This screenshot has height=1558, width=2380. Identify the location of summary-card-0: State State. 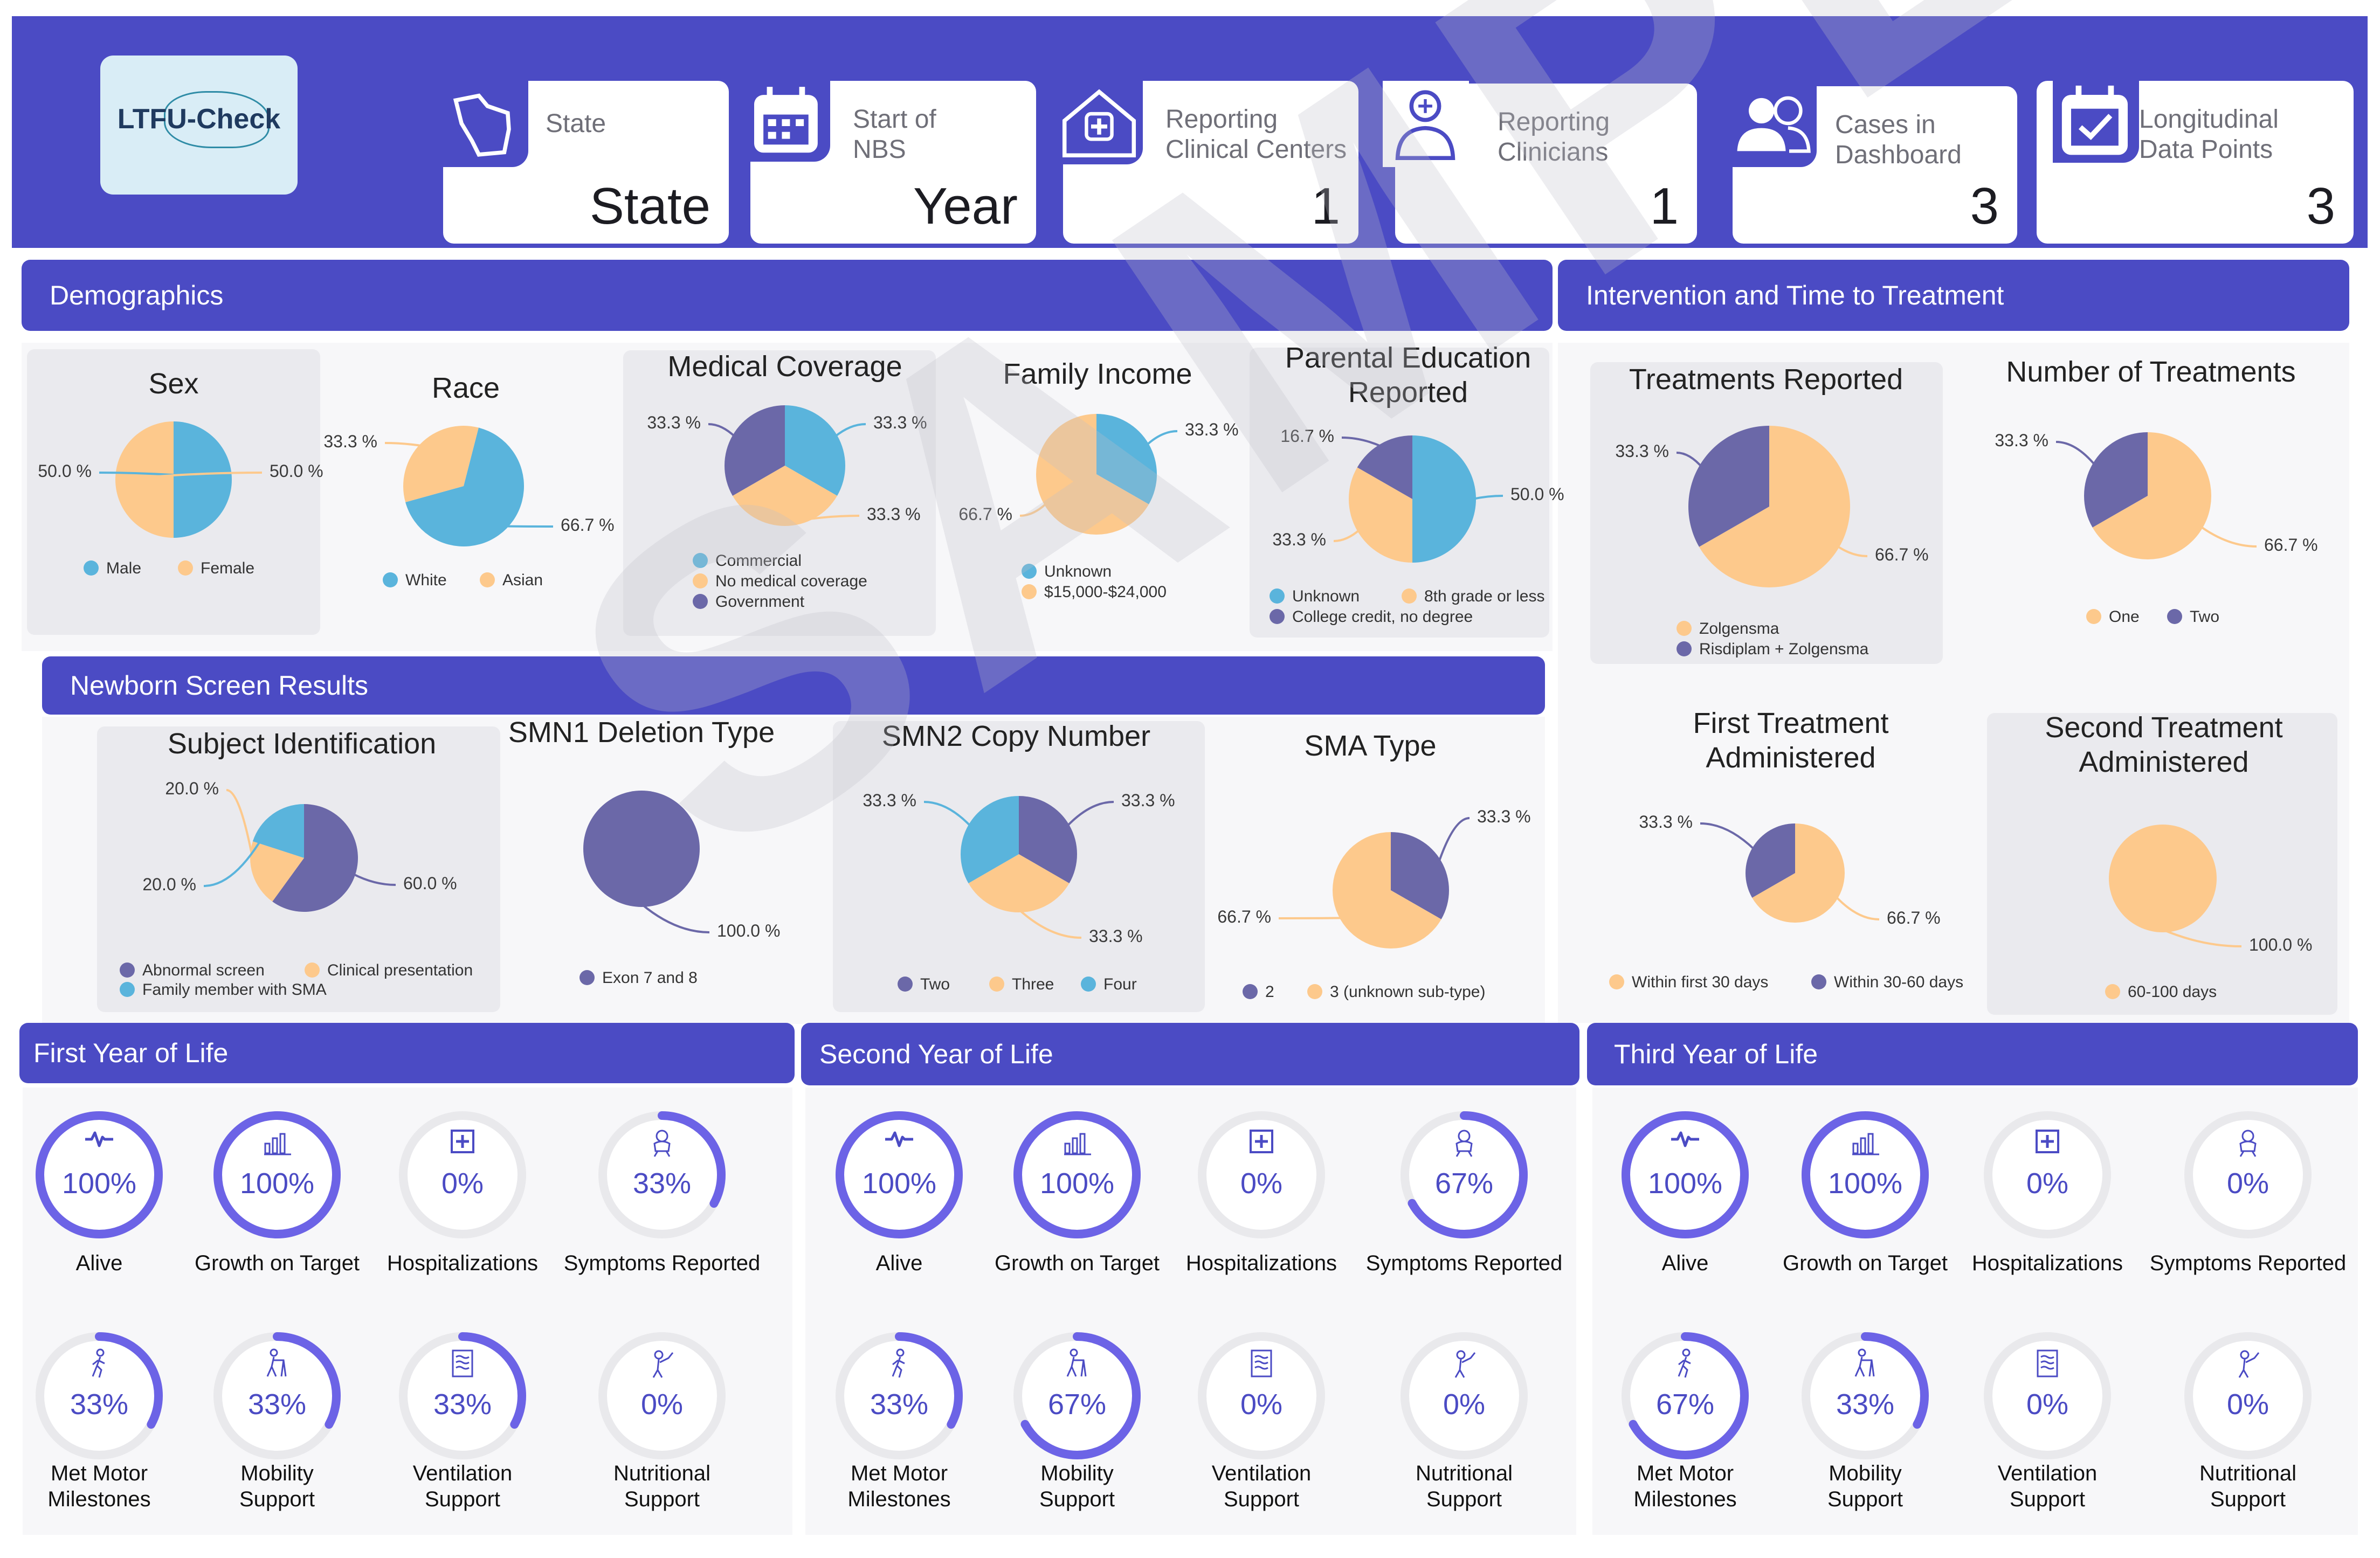
(586, 163).